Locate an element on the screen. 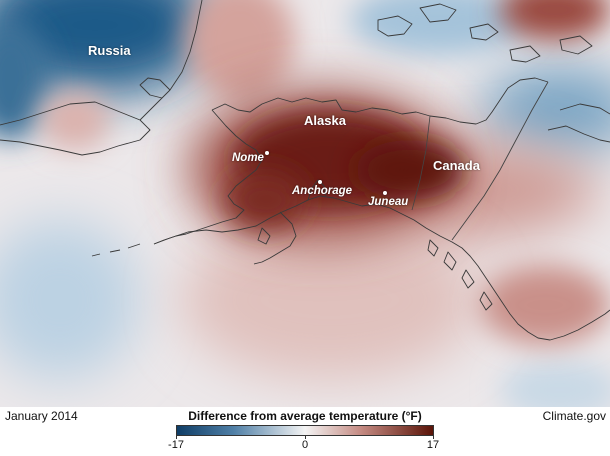 This screenshot has height=456, width=610. city-marker-nome is located at coordinates (267, 153).